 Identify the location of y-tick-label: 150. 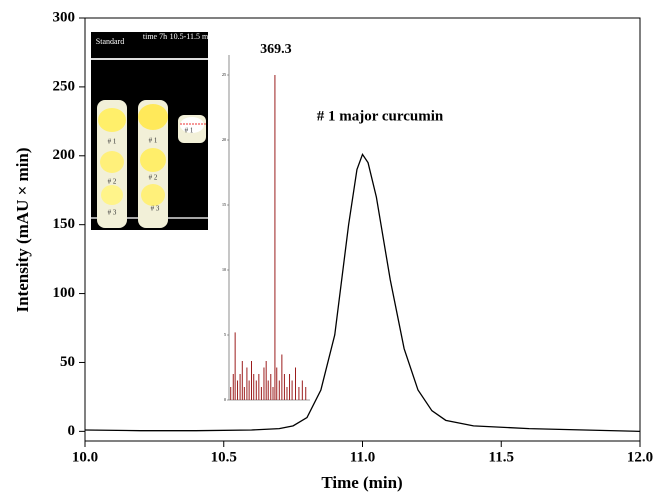
(64, 224).